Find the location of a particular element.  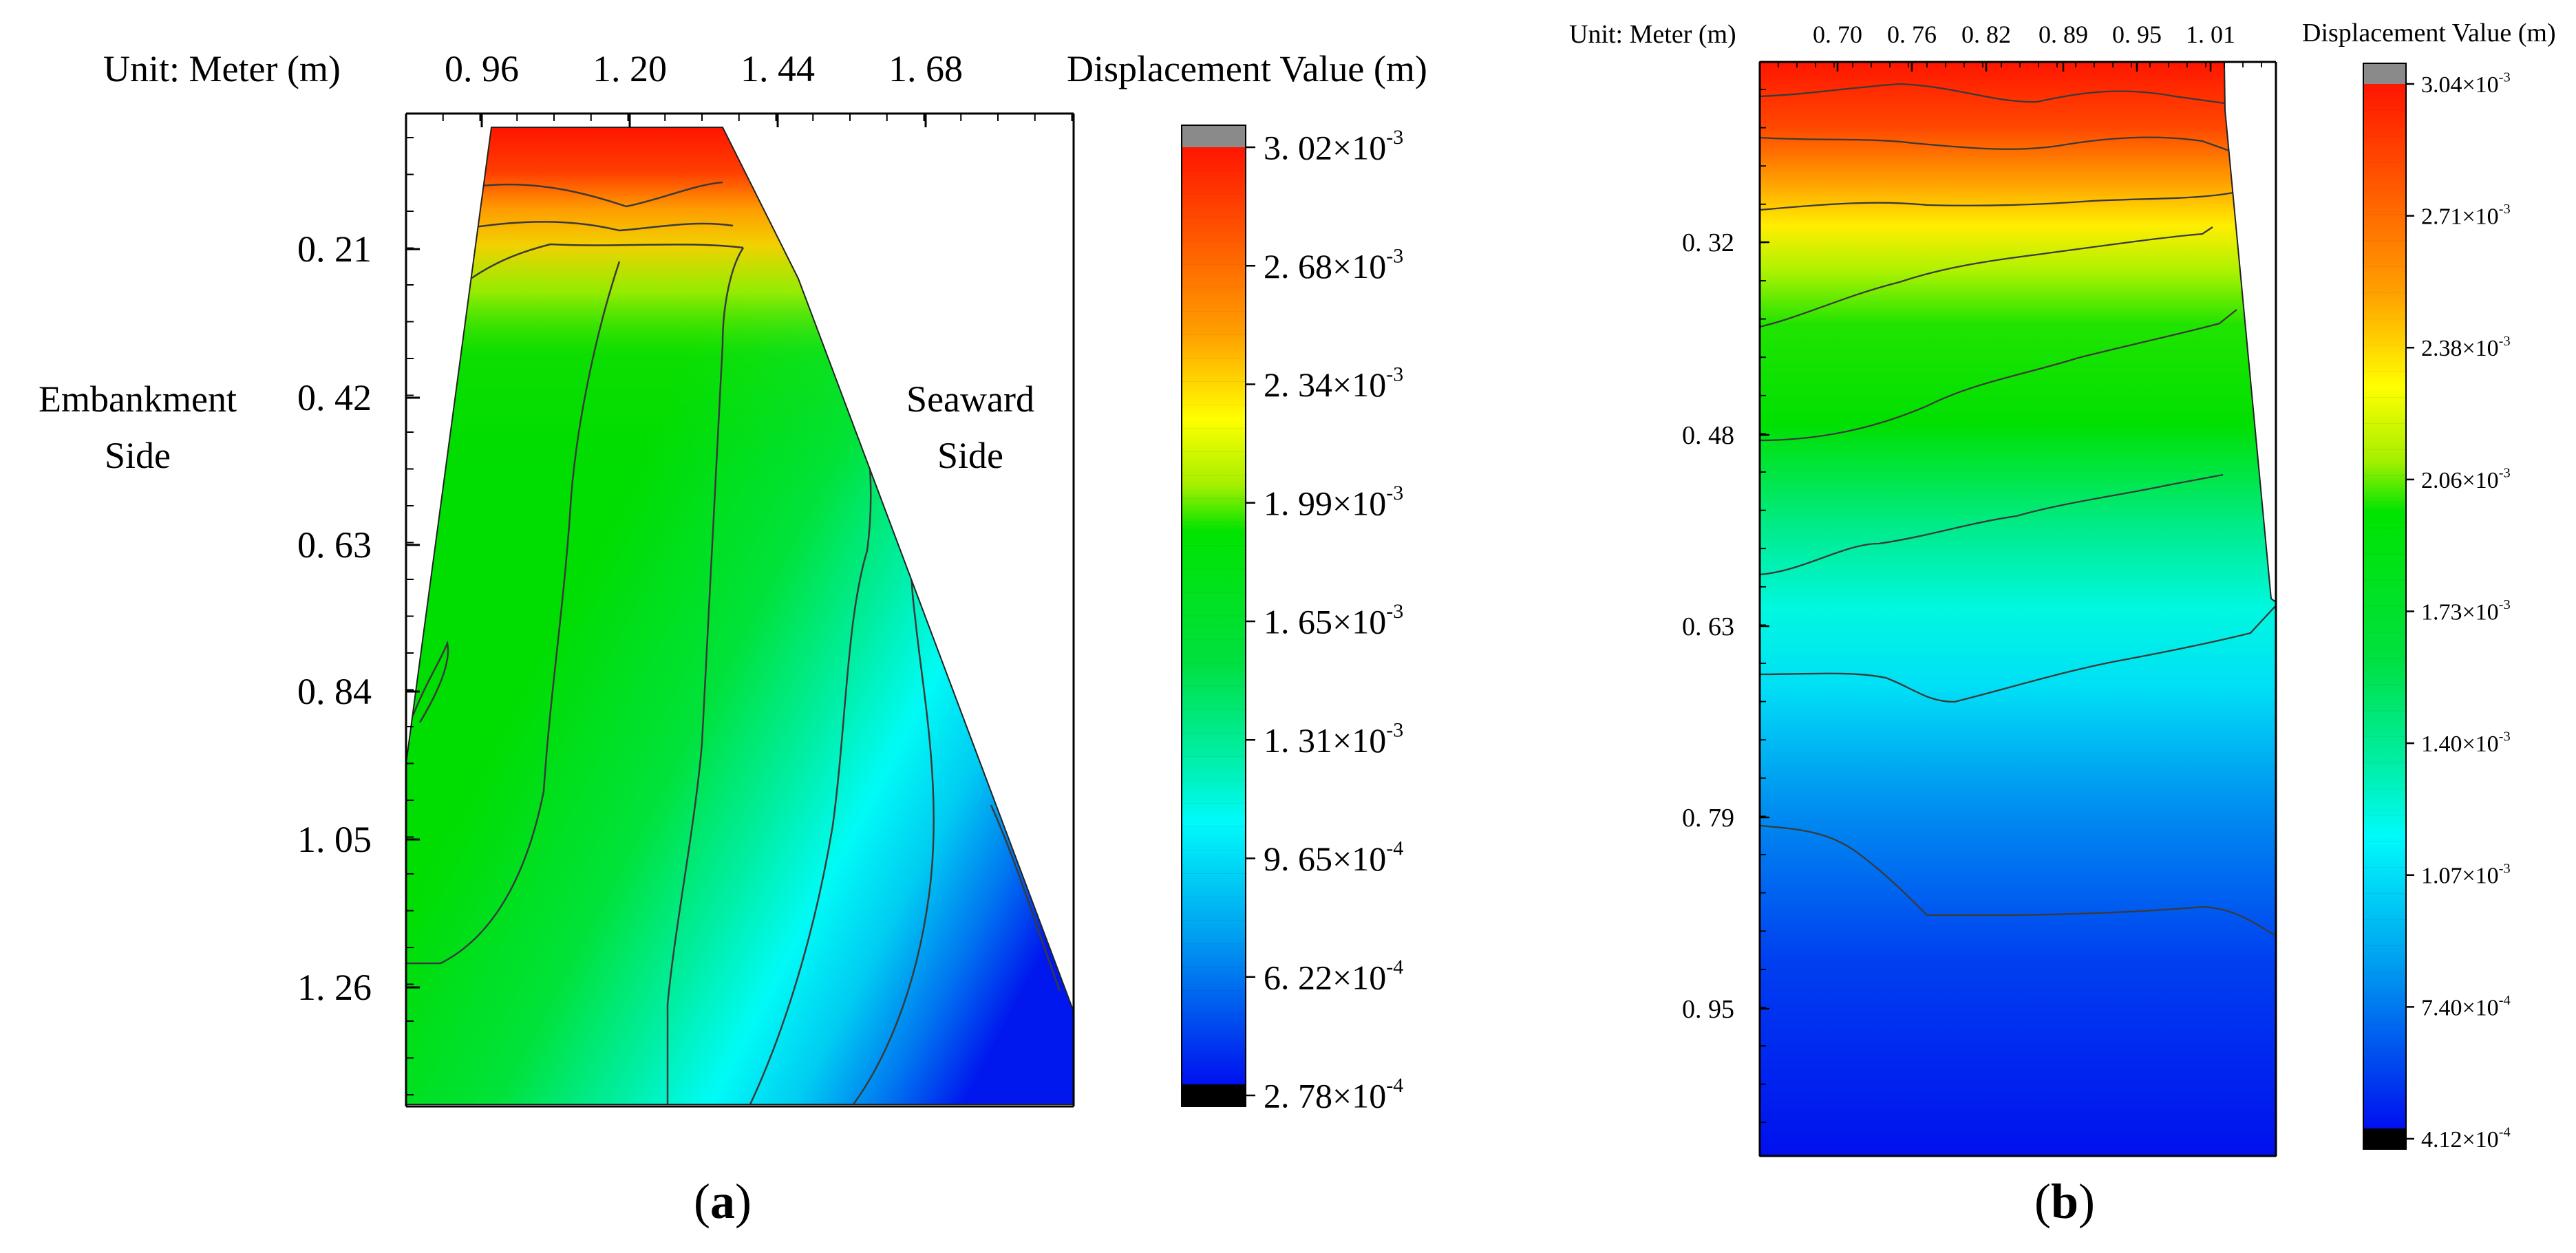

colorbar-tick-label: 6. 22×10-4 is located at coordinates (1333, 977).